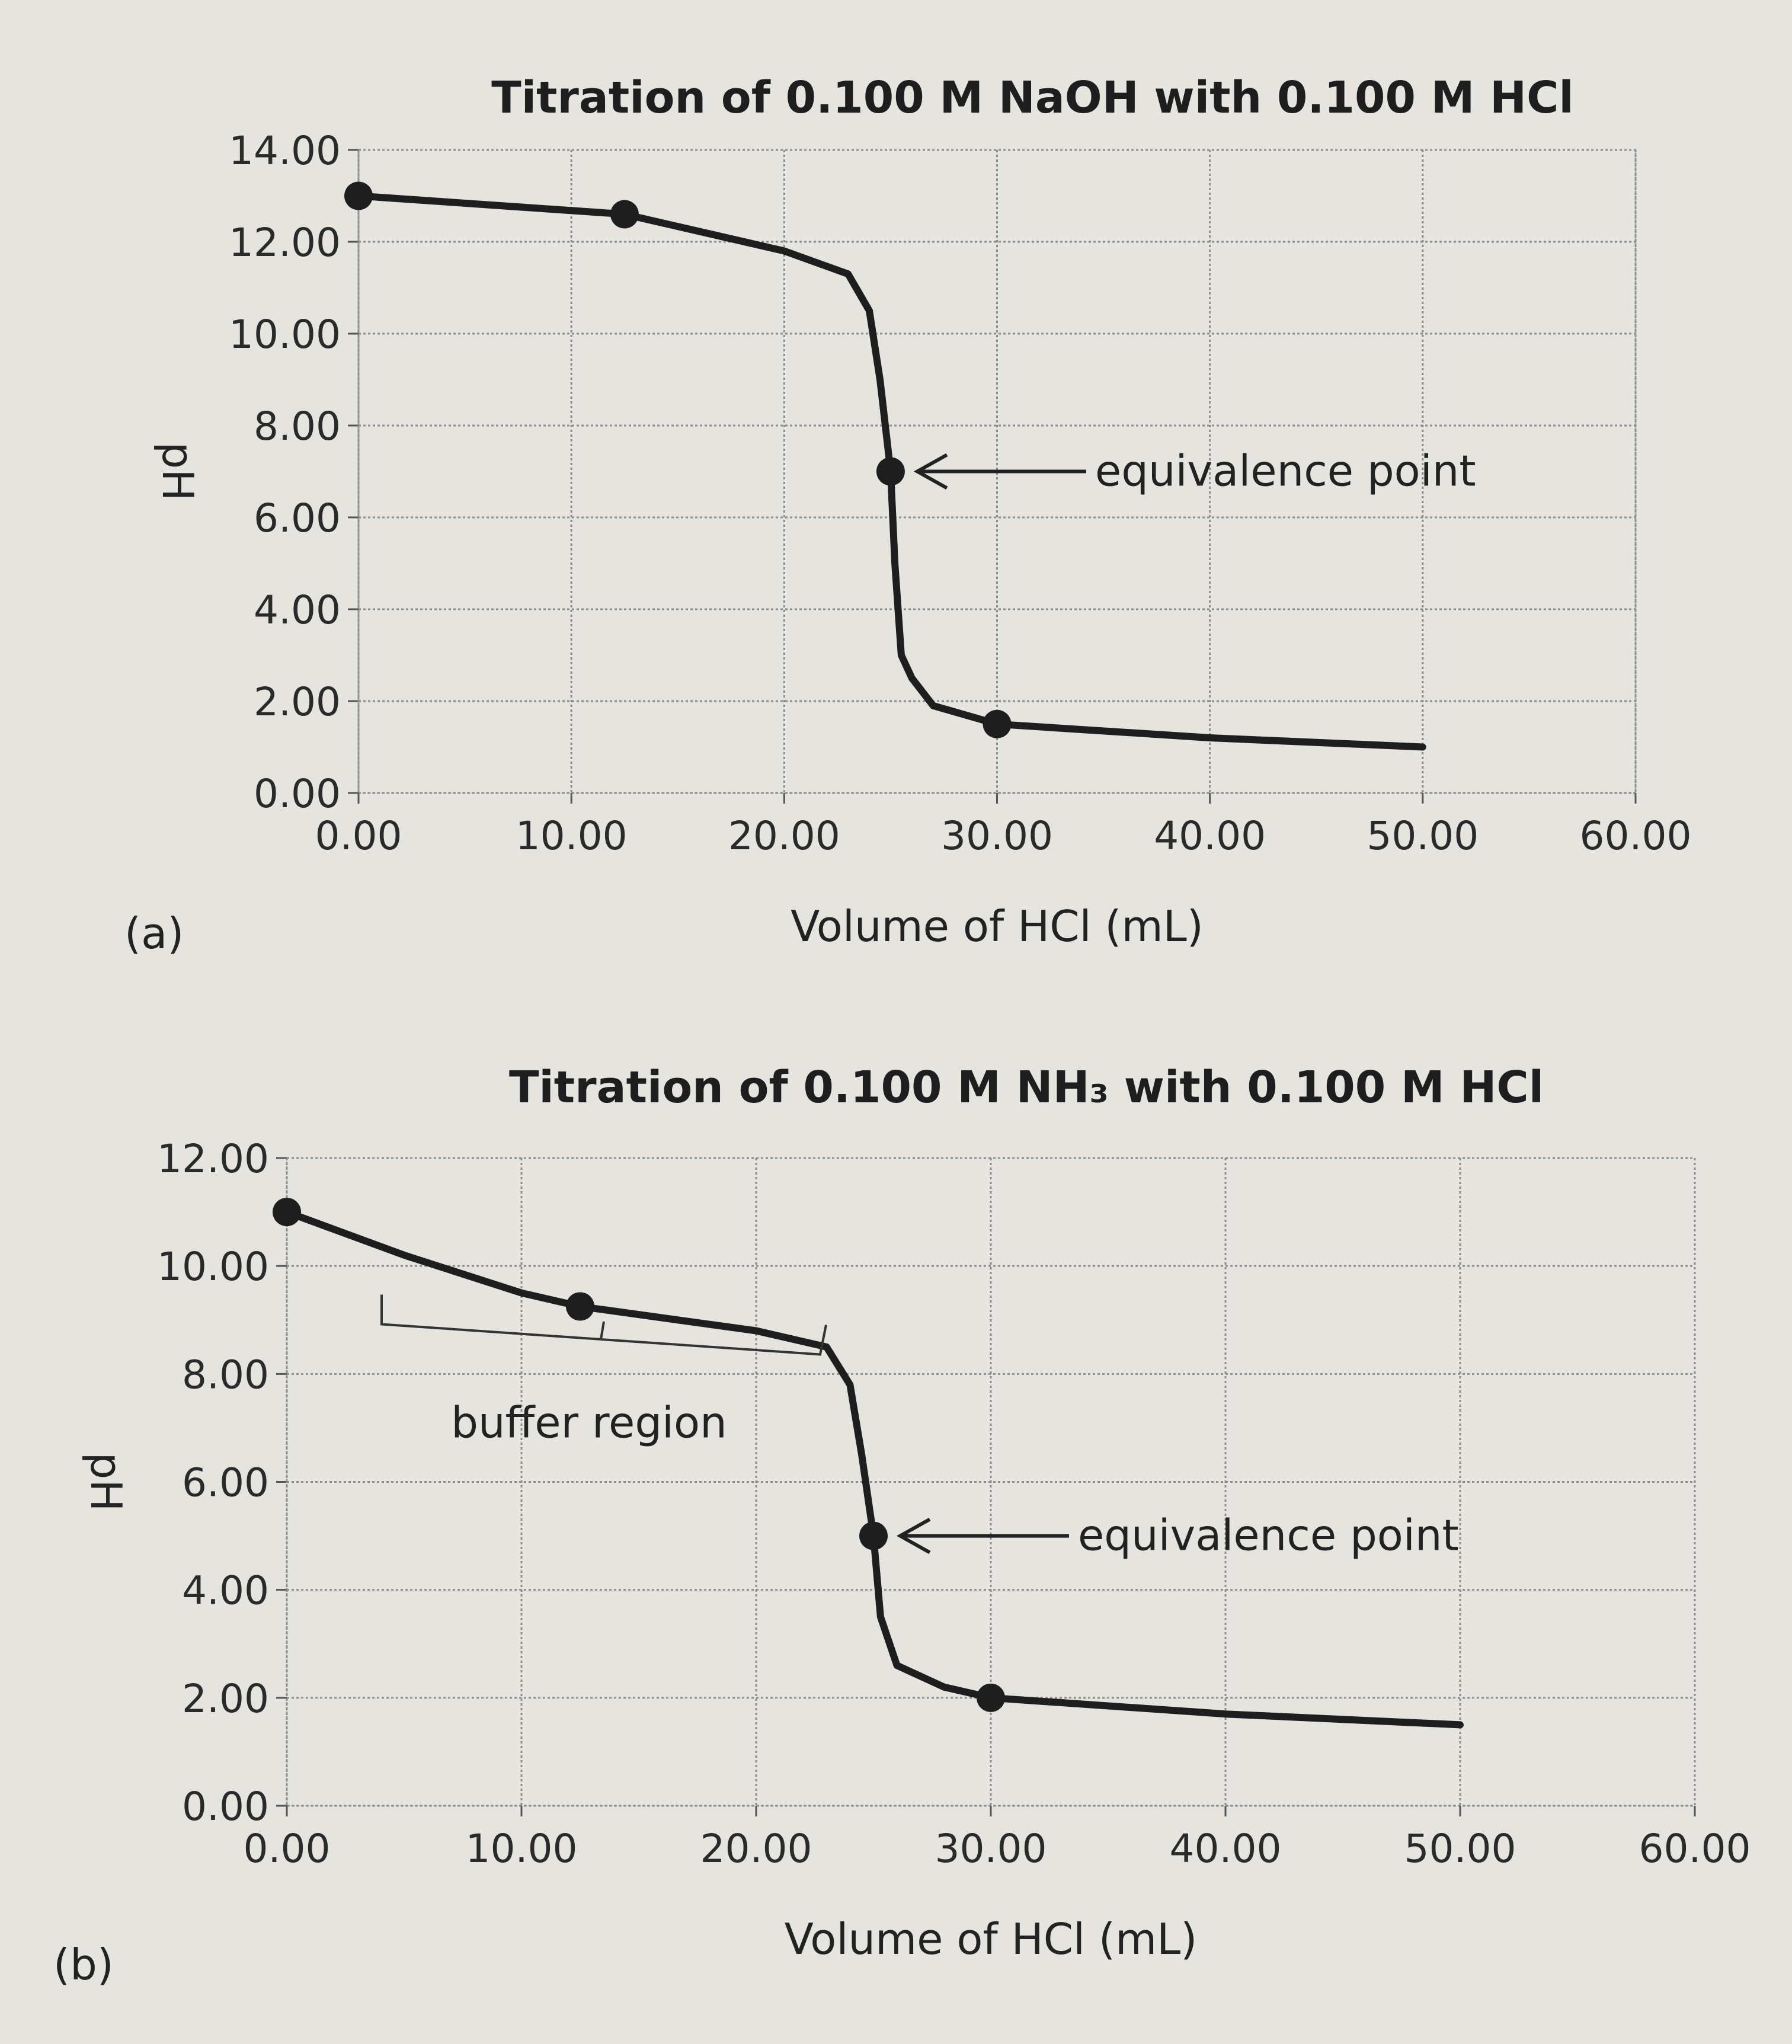  What do you see at coordinates (154, 934) in the screenshot?
I see `panel-label: (a)` at bounding box center [154, 934].